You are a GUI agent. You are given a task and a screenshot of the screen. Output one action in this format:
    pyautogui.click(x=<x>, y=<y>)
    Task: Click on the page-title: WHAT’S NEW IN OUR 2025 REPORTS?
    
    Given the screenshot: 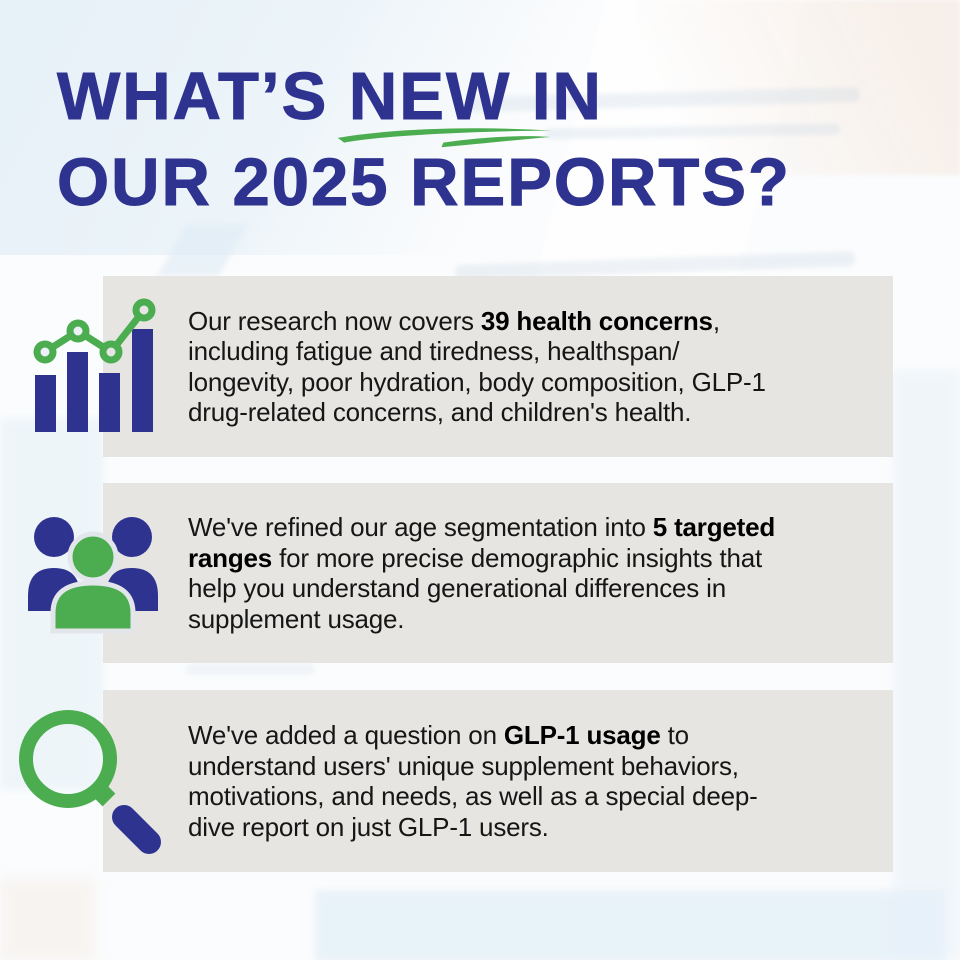 What is the action you would take?
    pyautogui.click(x=423, y=140)
    